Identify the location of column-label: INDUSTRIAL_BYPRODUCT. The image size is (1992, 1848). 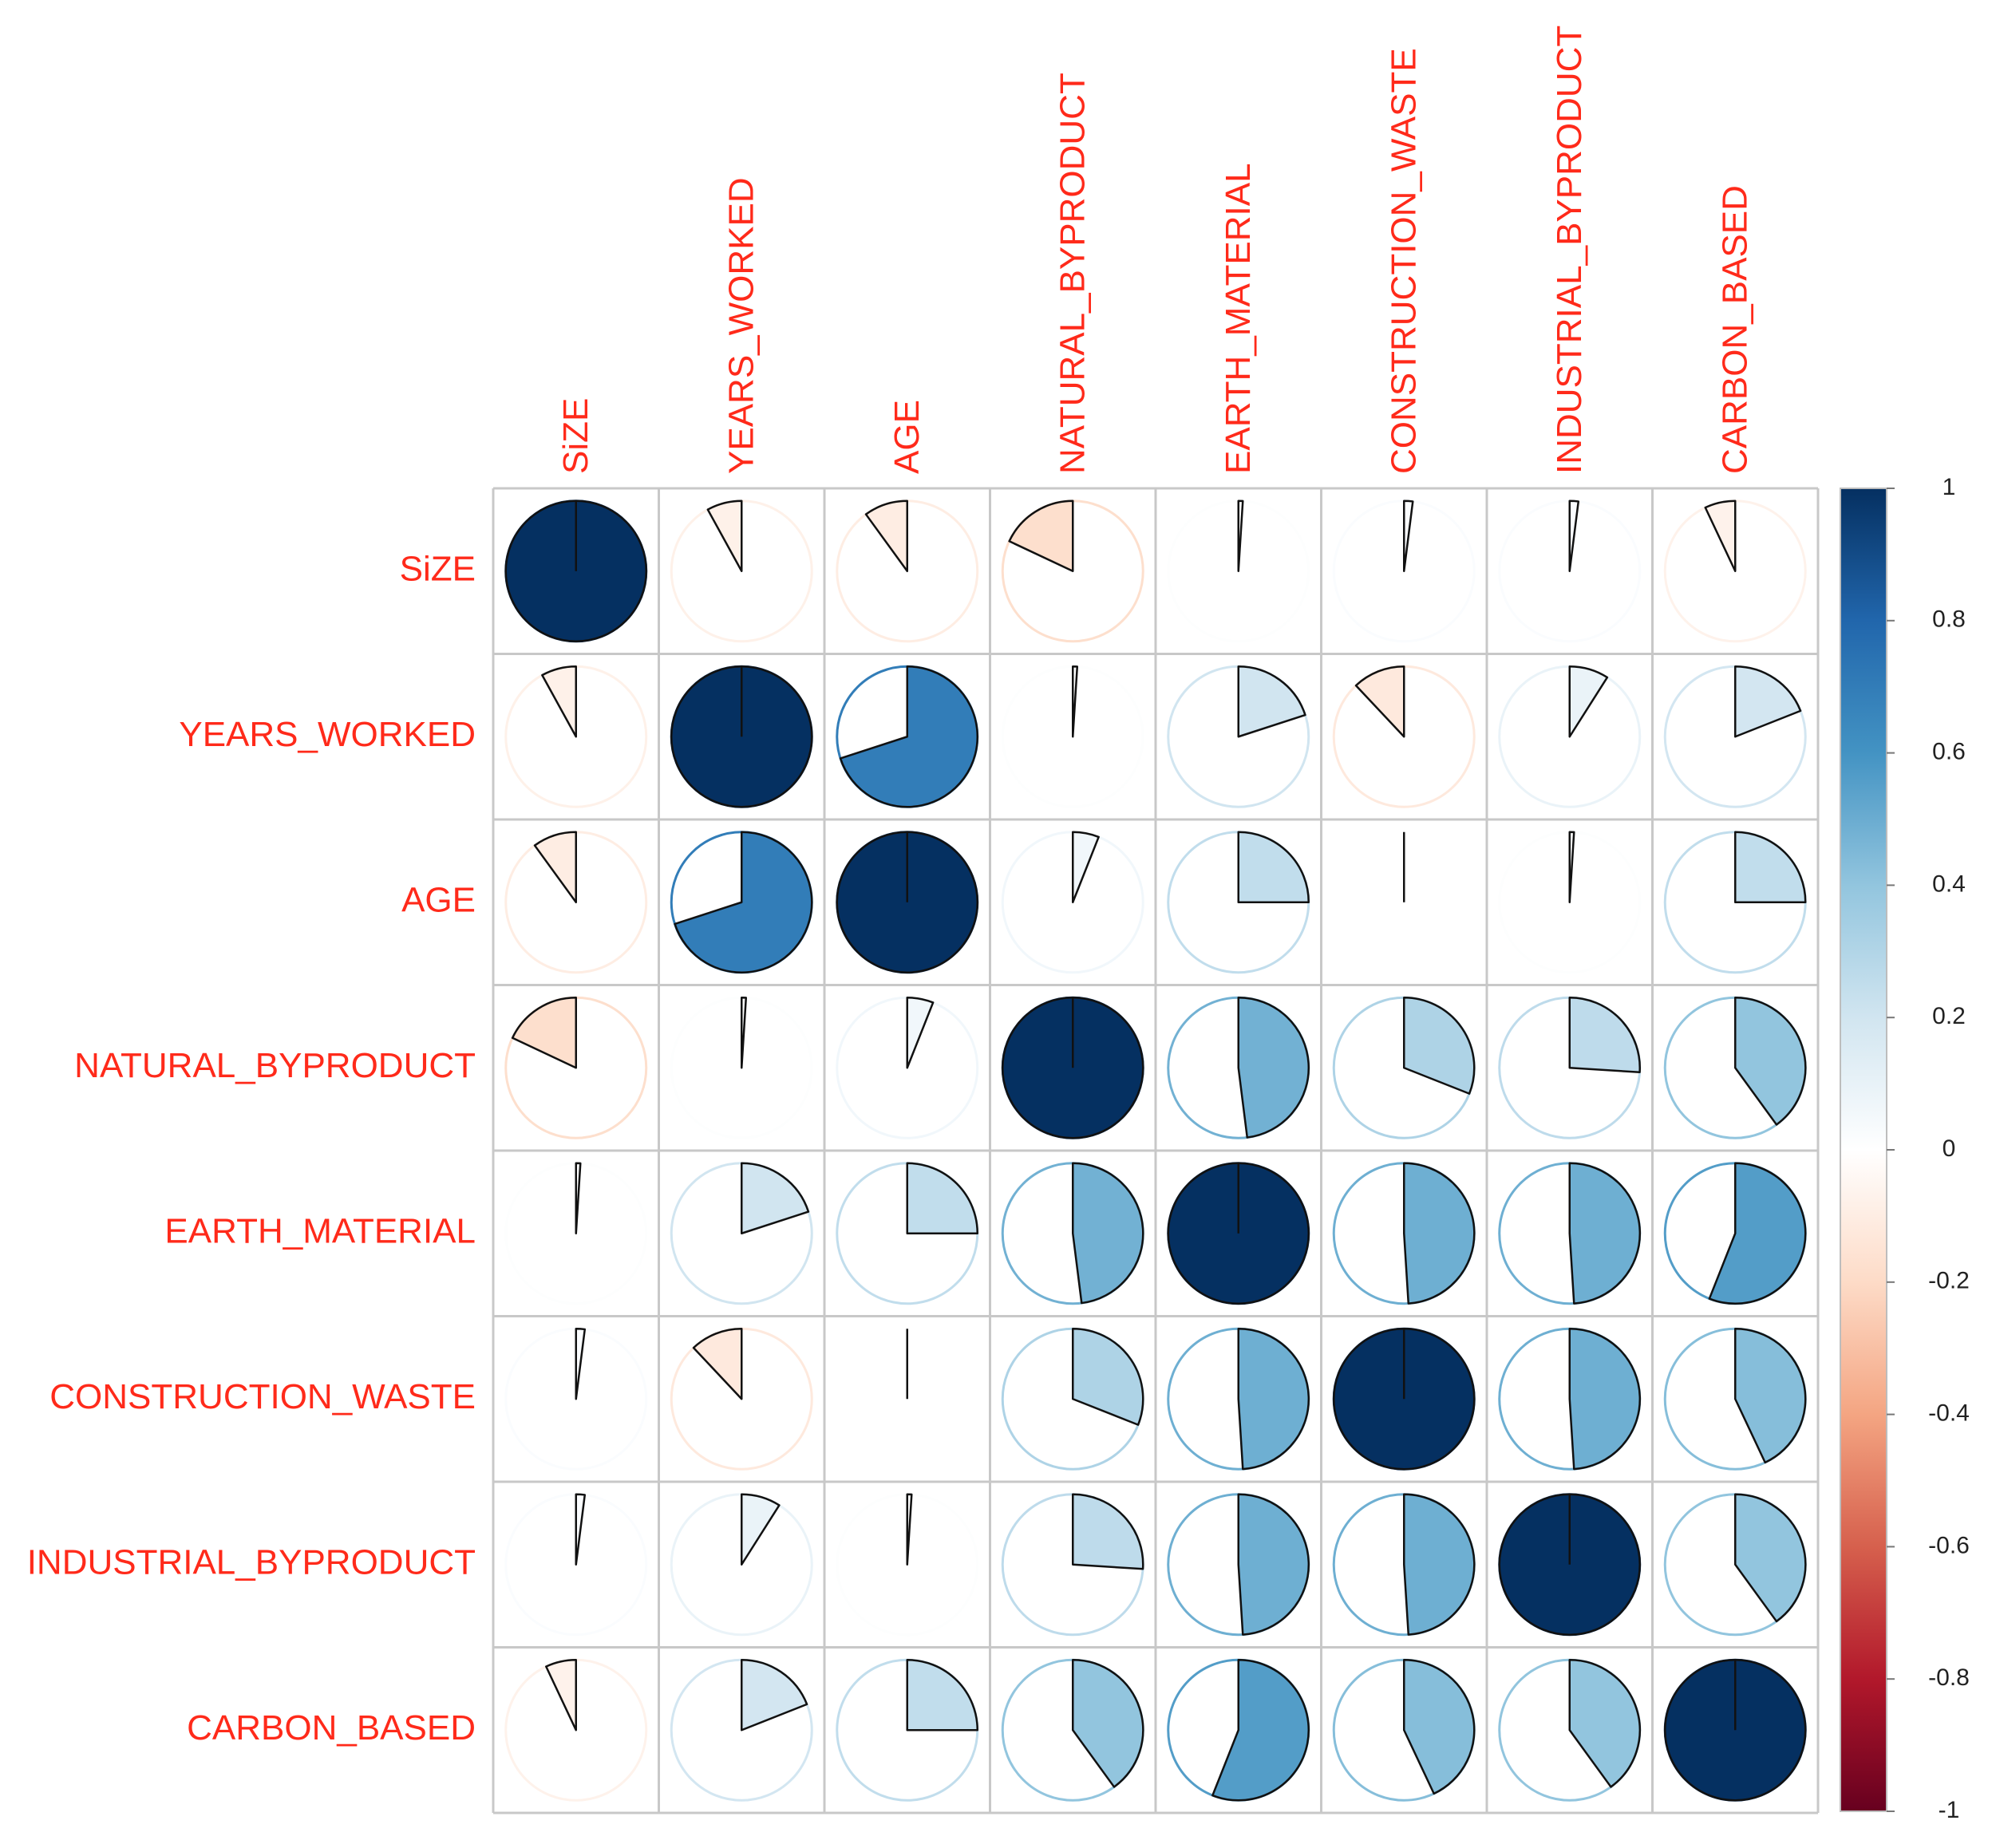
(1570, 250).